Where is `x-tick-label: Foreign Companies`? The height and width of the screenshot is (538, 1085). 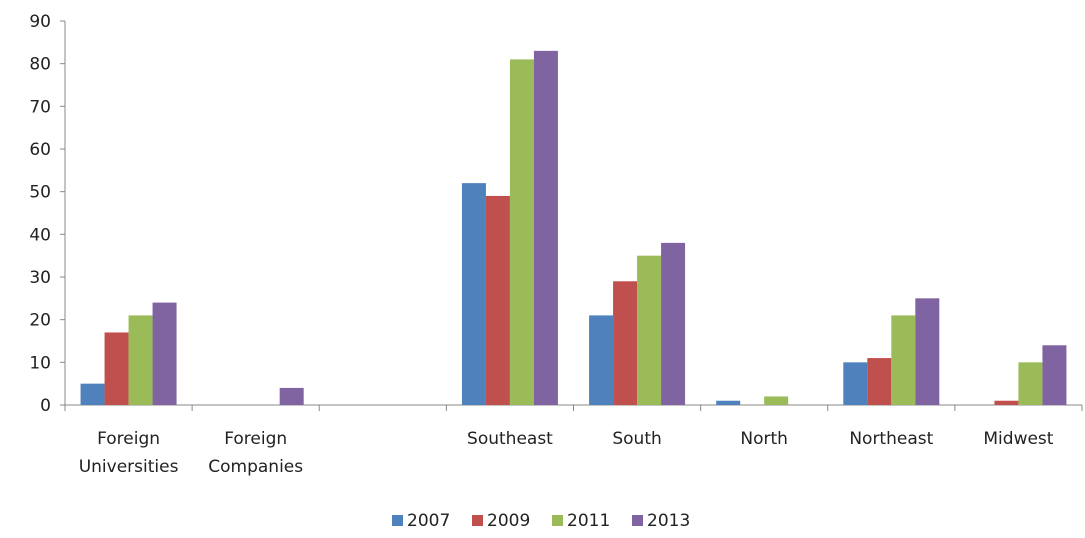
x-tick-label: Foreign Companies is located at coordinates (255, 453).